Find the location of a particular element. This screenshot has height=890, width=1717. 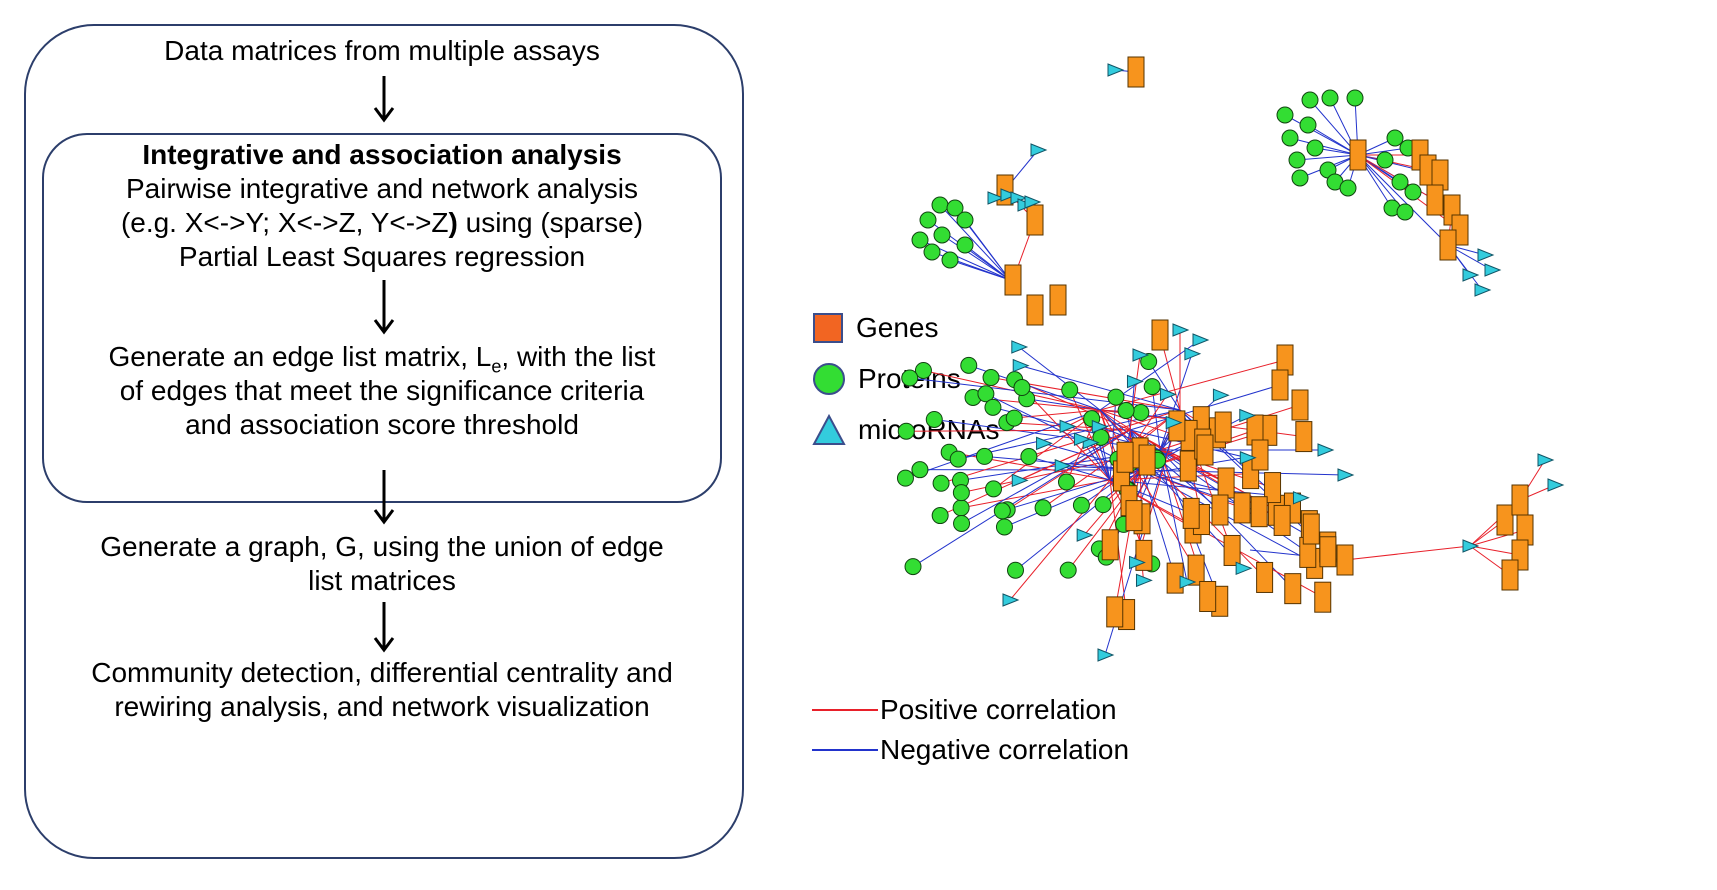

legend-genes: Genes is located at coordinates (875, 328).